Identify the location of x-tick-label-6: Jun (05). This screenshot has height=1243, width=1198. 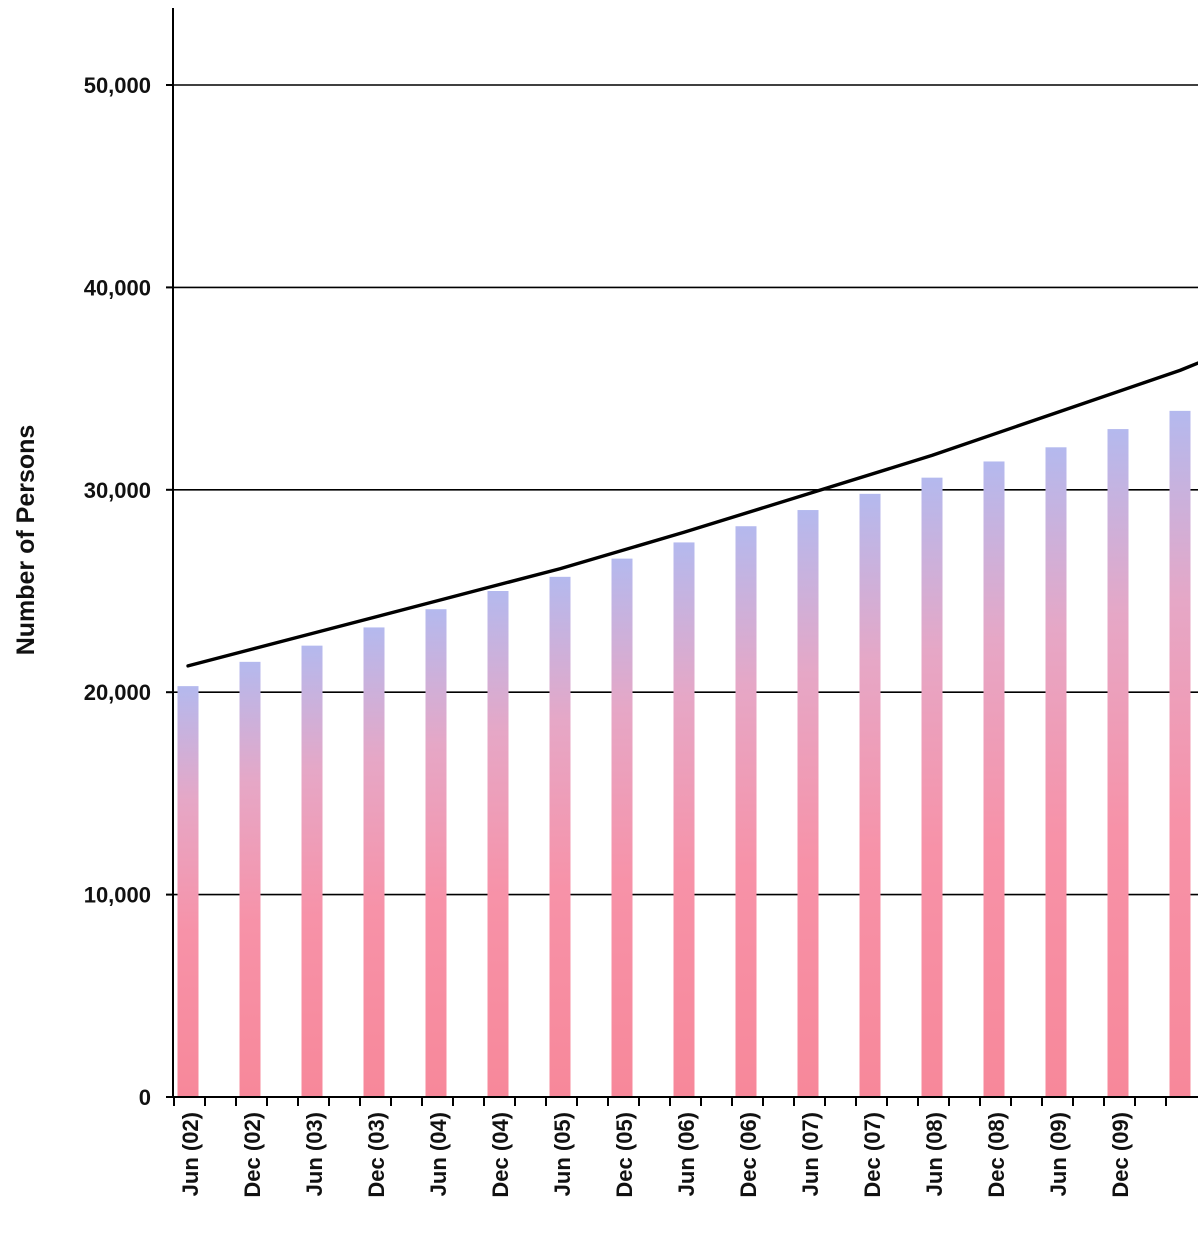
(562, 1154).